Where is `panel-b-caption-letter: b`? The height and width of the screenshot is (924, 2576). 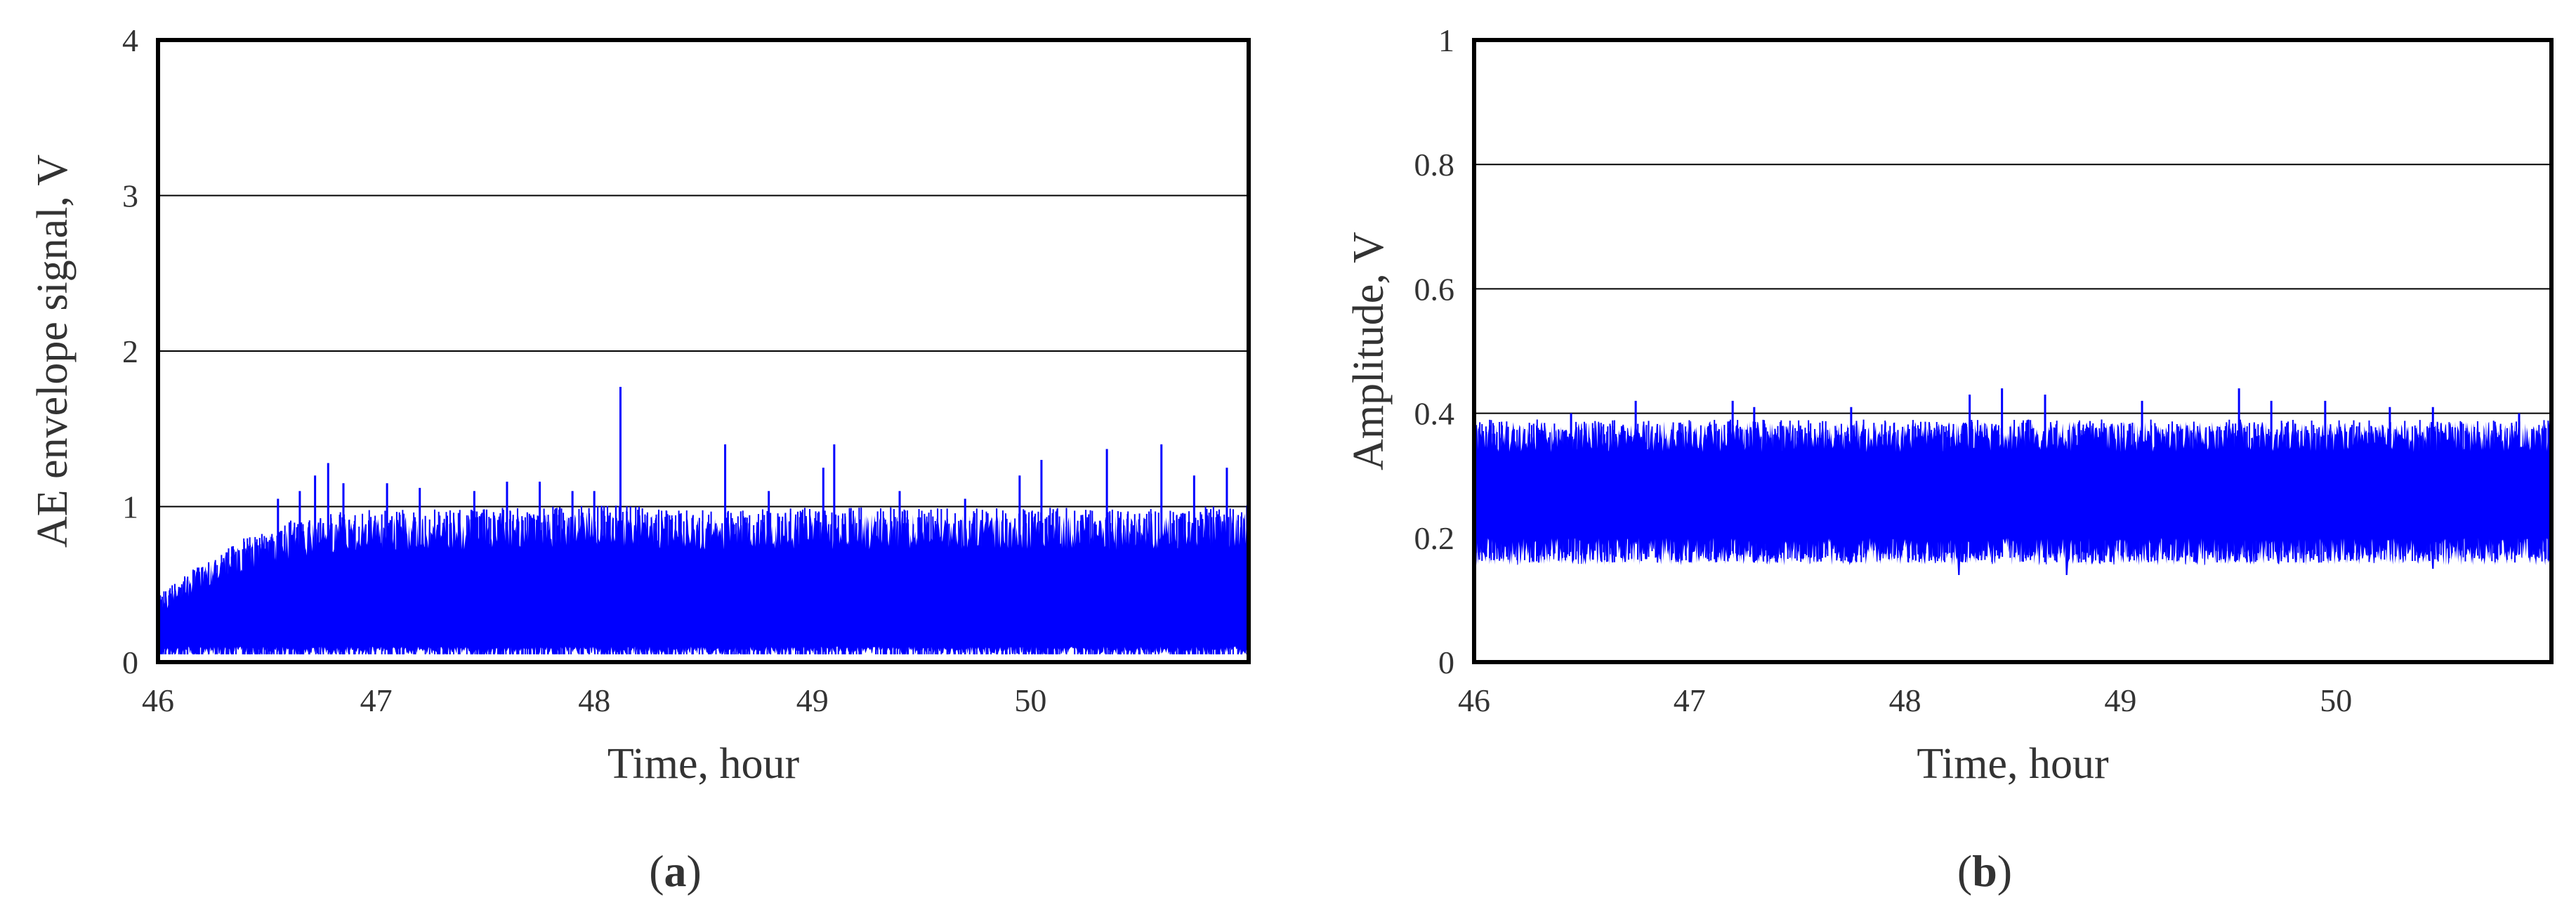
panel-b-caption-letter: b is located at coordinates (1984, 871).